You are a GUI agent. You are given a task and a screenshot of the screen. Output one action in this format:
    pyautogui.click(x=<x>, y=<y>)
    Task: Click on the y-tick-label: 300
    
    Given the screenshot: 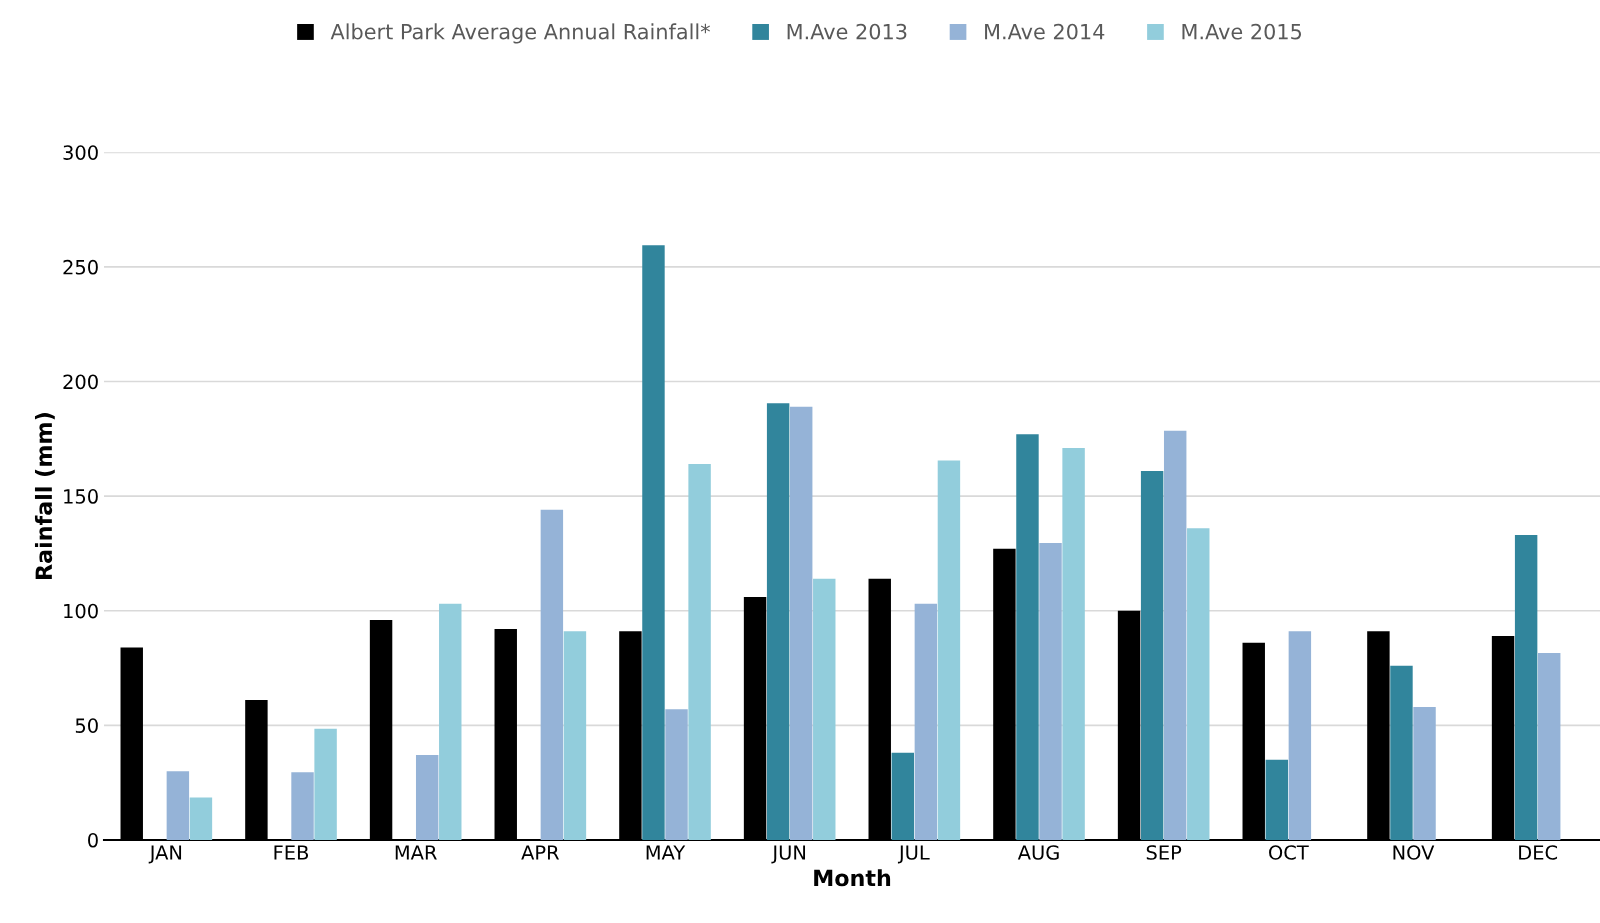 What is the action you would take?
    pyautogui.click(x=80, y=152)
    